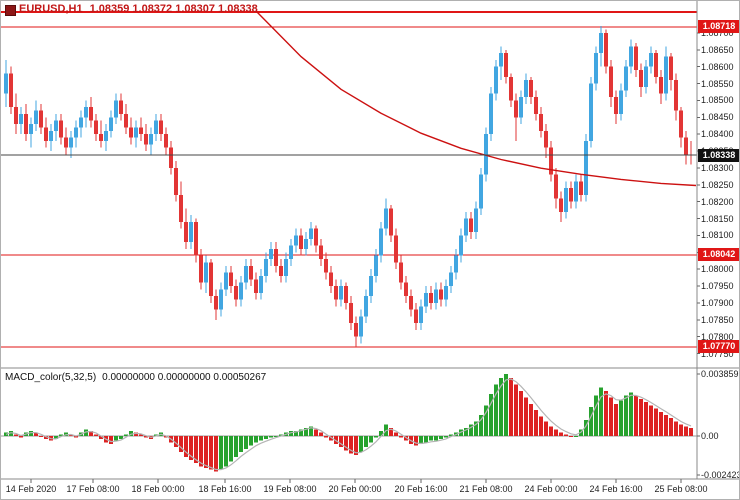 The width and height of the screenshot is (740, 500). Describe the element at coordinates (717, 319) in the screenshot. I see `price-axis-label: 1.07850` at that location.